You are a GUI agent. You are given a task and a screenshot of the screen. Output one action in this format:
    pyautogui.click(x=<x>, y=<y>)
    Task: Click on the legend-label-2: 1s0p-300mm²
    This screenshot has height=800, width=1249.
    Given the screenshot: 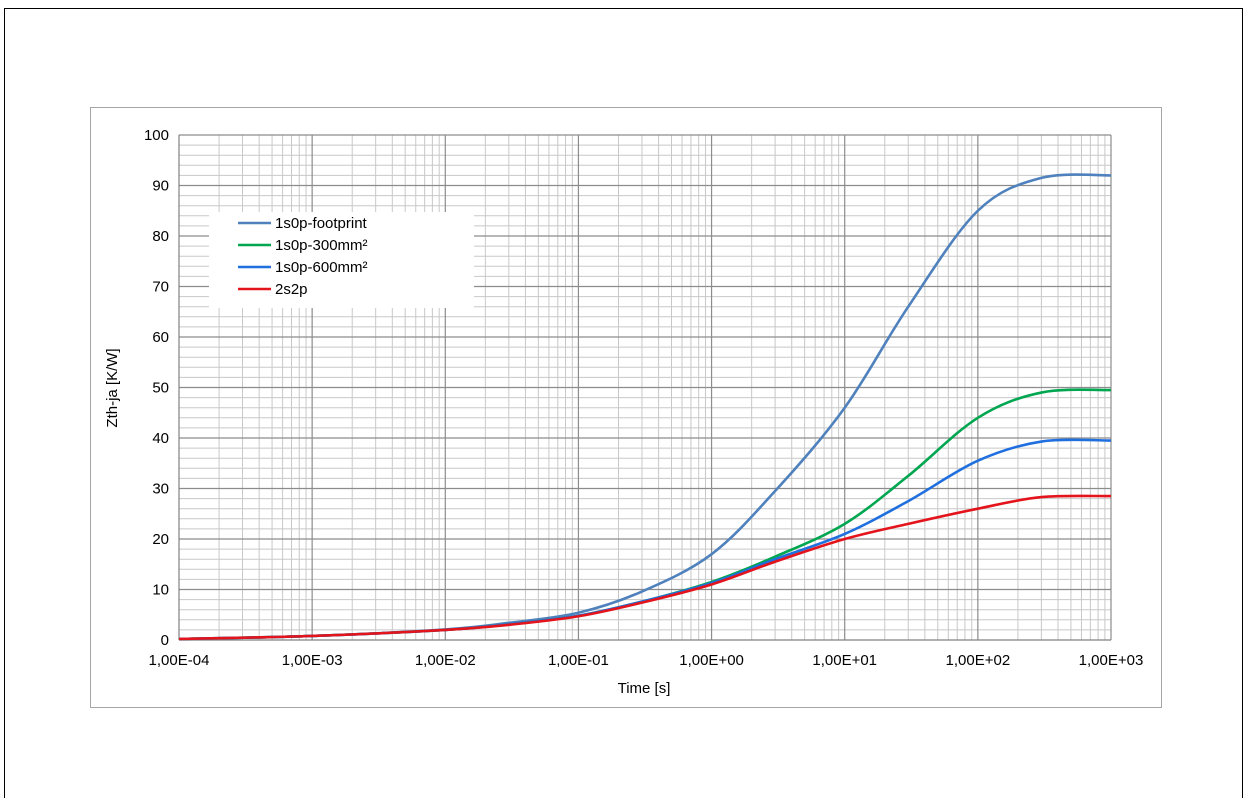 What is the action you would take?
    pyautogui.click(x=321, y=245)
    